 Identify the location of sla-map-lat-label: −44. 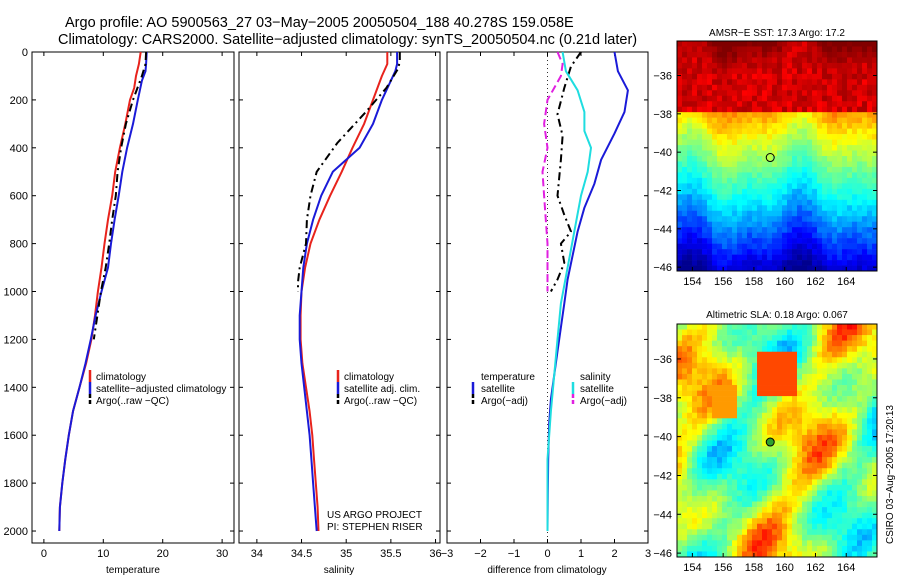
(662, 515).